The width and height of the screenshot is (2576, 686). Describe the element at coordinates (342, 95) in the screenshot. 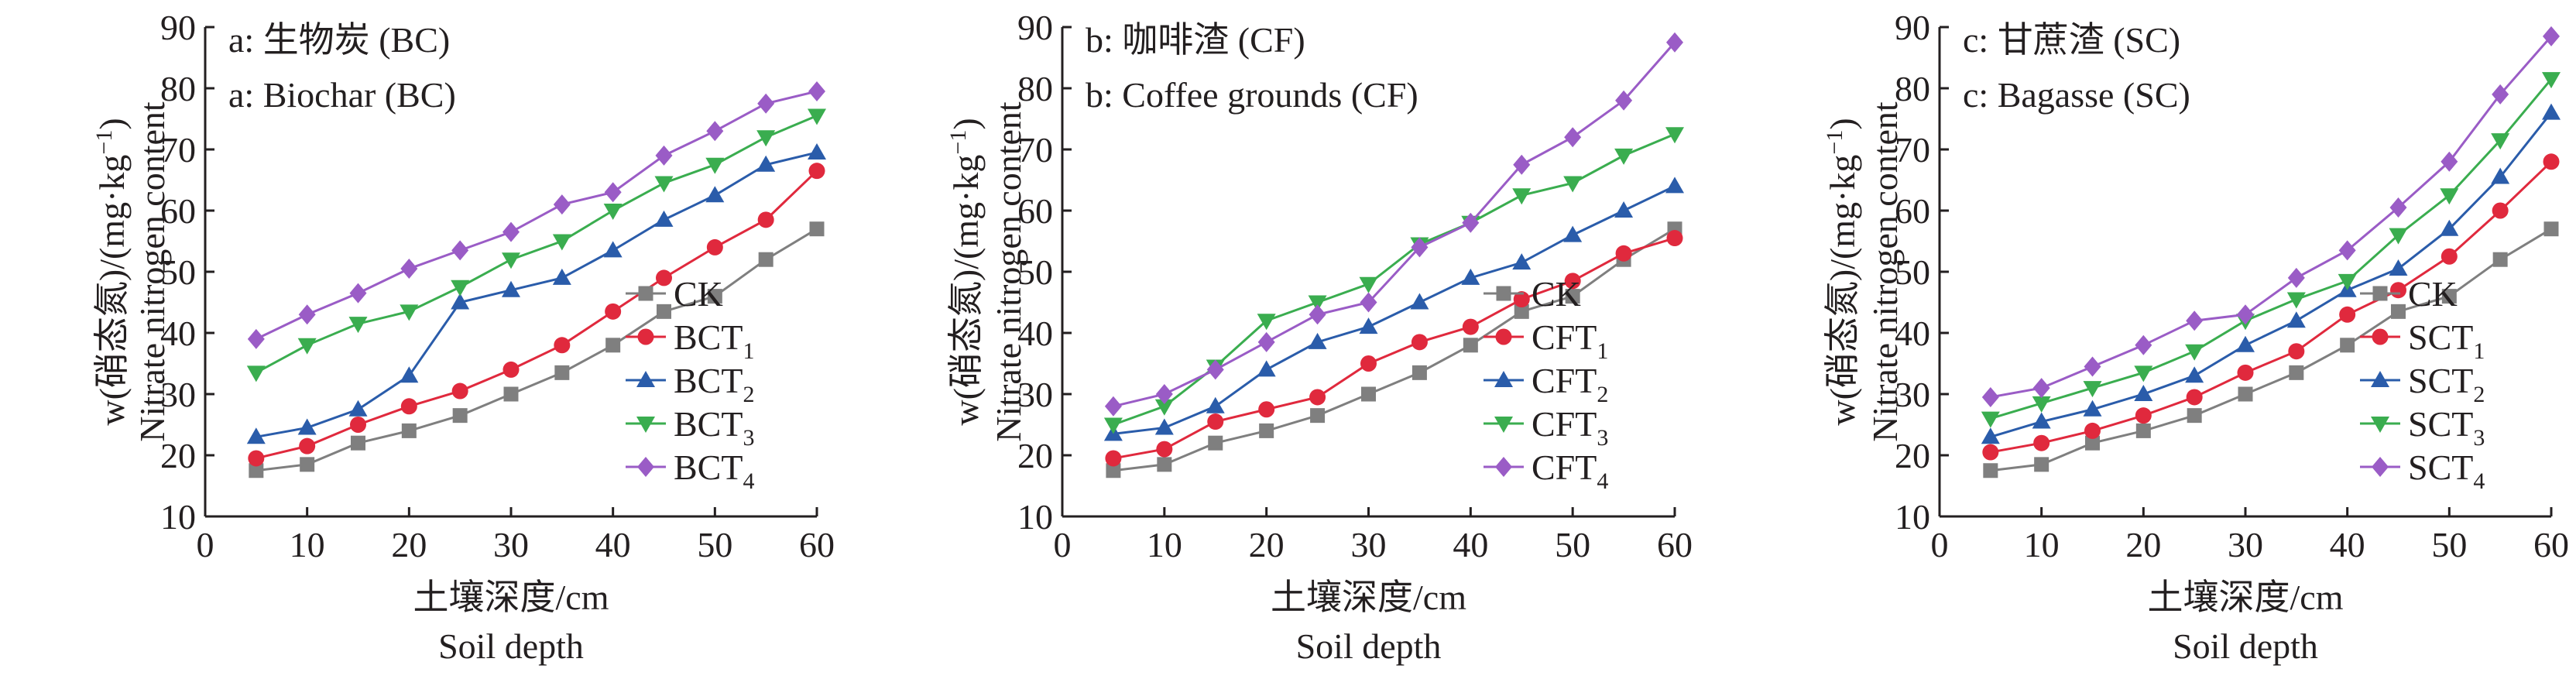

I see `panel-label-en: a: Biochar (BC)` at that location.